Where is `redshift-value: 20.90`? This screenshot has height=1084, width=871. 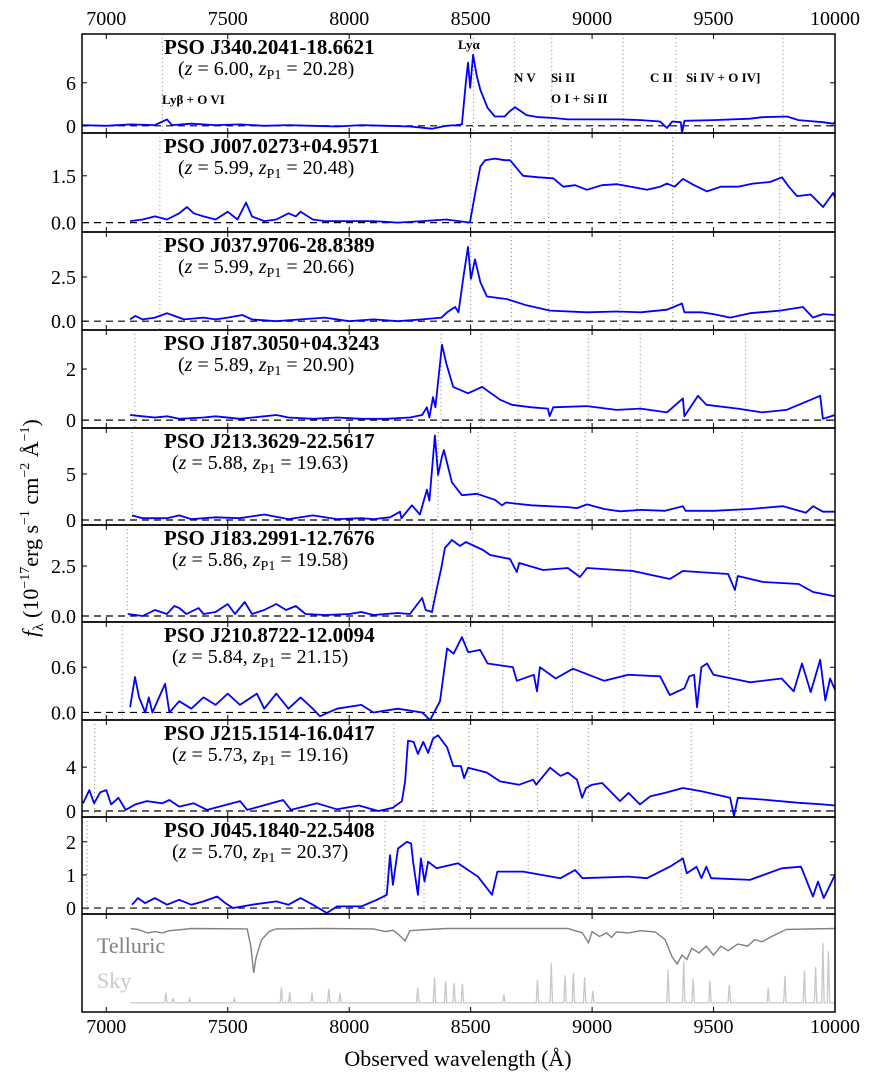
redshift-value: 20.90 is located at coordinates (325, 365).